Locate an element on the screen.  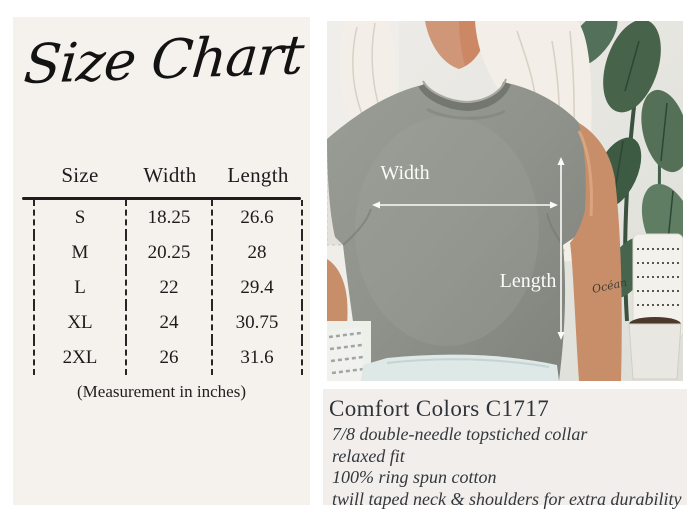
table-cell: 31.6 is located at coordinates (258, 357).